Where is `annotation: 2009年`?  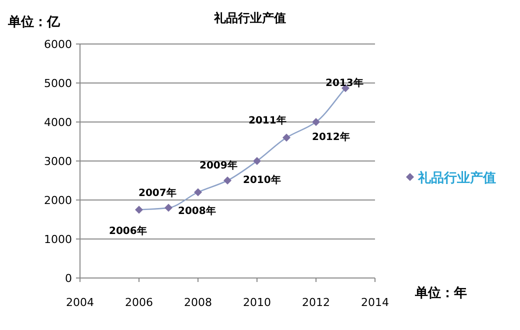 annotation: 2009年 is located at coordinates (219, 166).